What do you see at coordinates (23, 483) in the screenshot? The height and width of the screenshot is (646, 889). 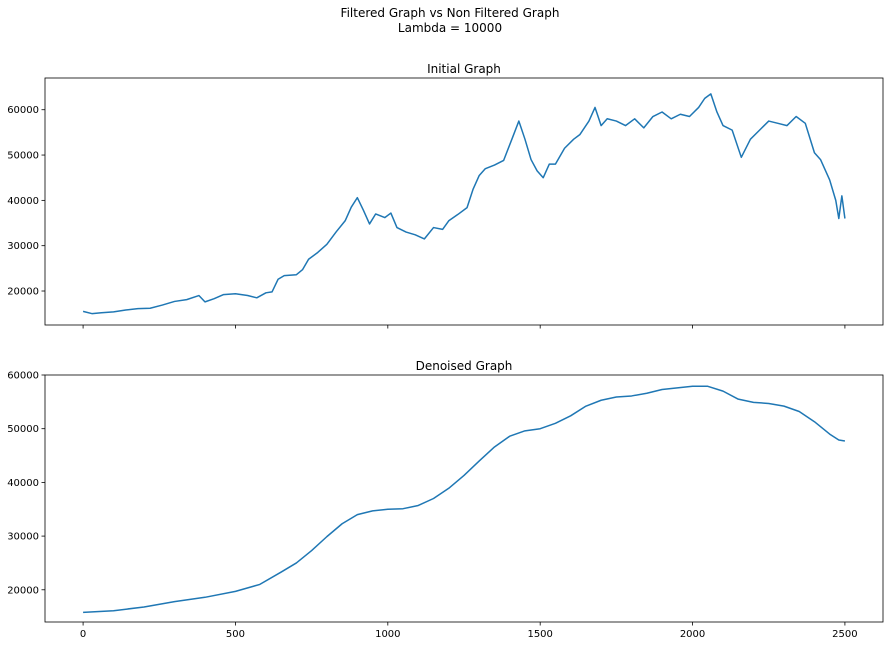 I see `denoised-graph-y-tick-label: 40000` at bounding box center [23, 483].